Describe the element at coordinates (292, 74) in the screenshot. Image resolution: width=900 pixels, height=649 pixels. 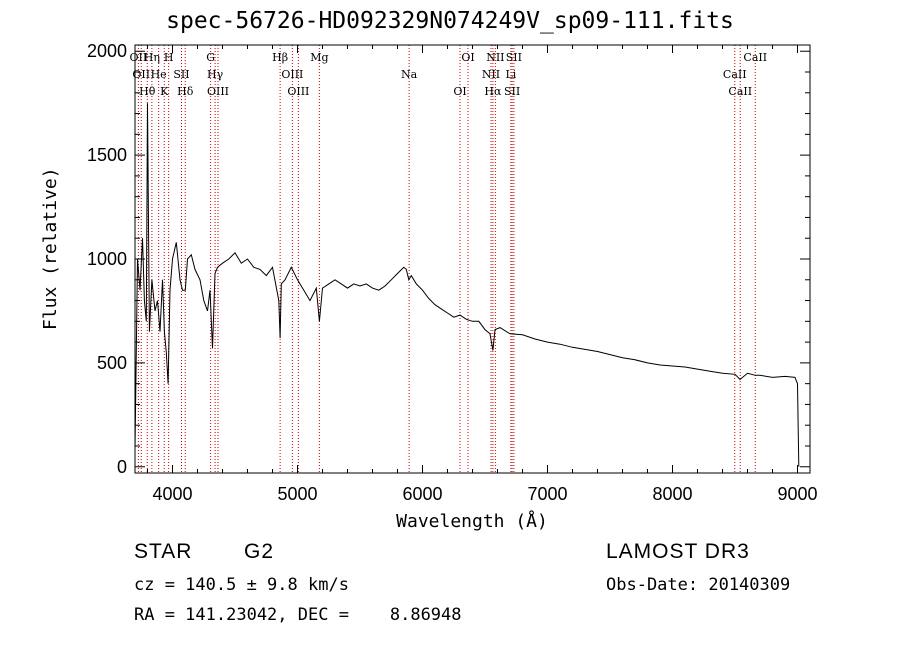
I see `marker-label-13: OIII` at that location.